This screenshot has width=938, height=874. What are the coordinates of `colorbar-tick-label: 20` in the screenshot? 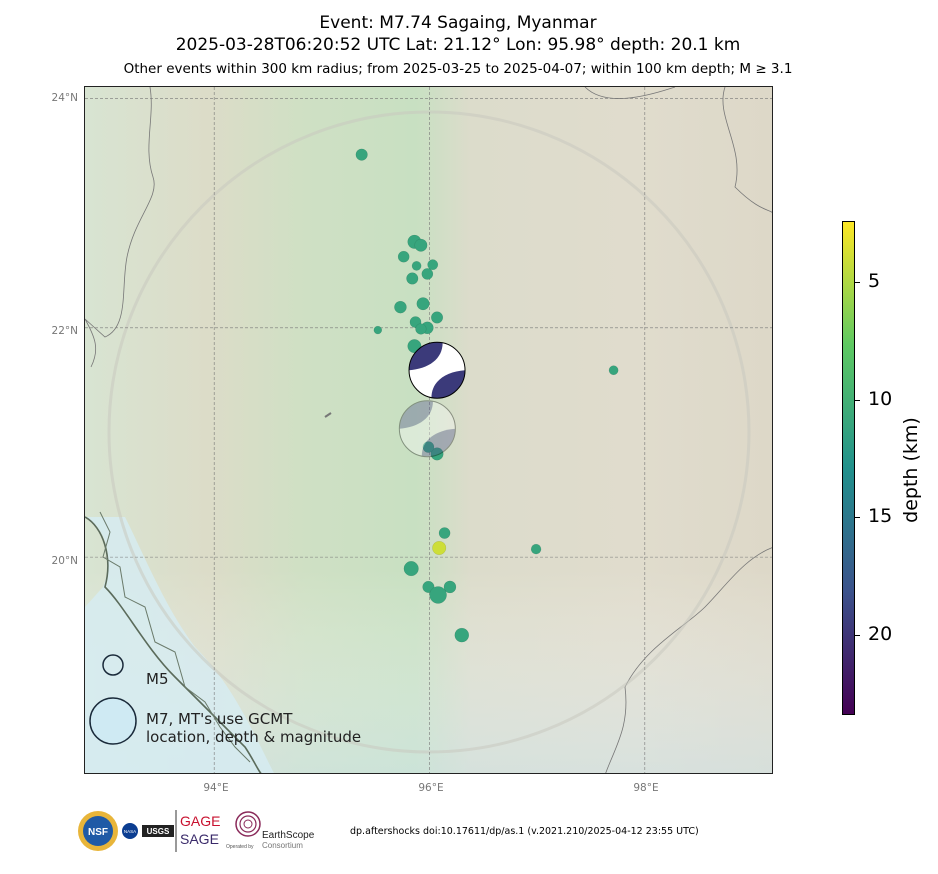 It's located at (880, 634).